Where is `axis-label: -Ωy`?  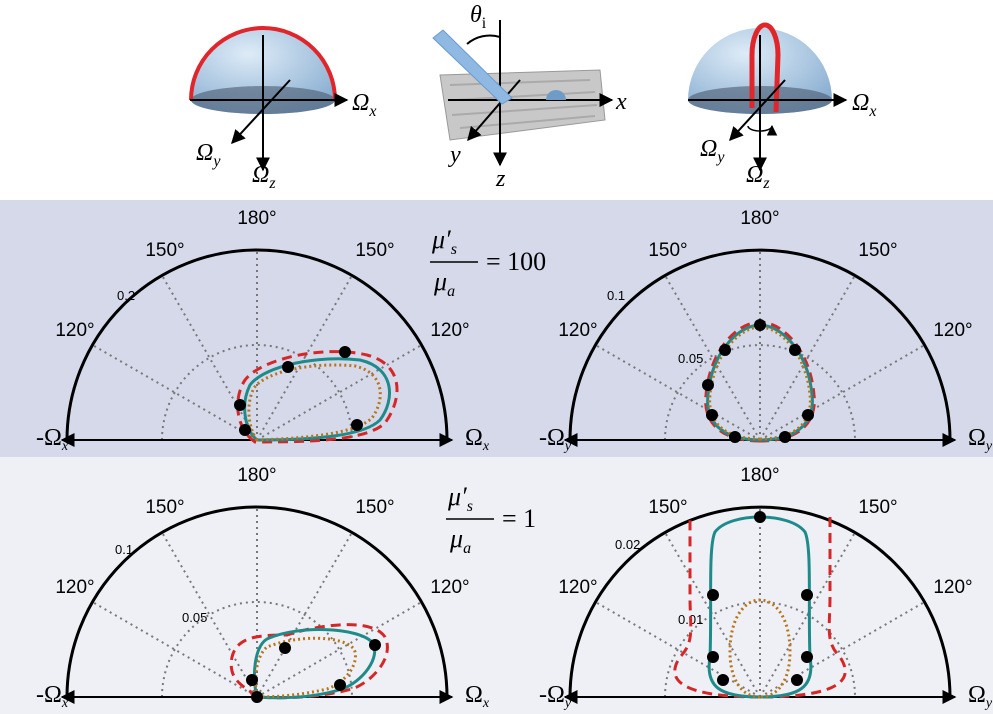 axis-label: -Ωy is located at coordinates (555, 696).